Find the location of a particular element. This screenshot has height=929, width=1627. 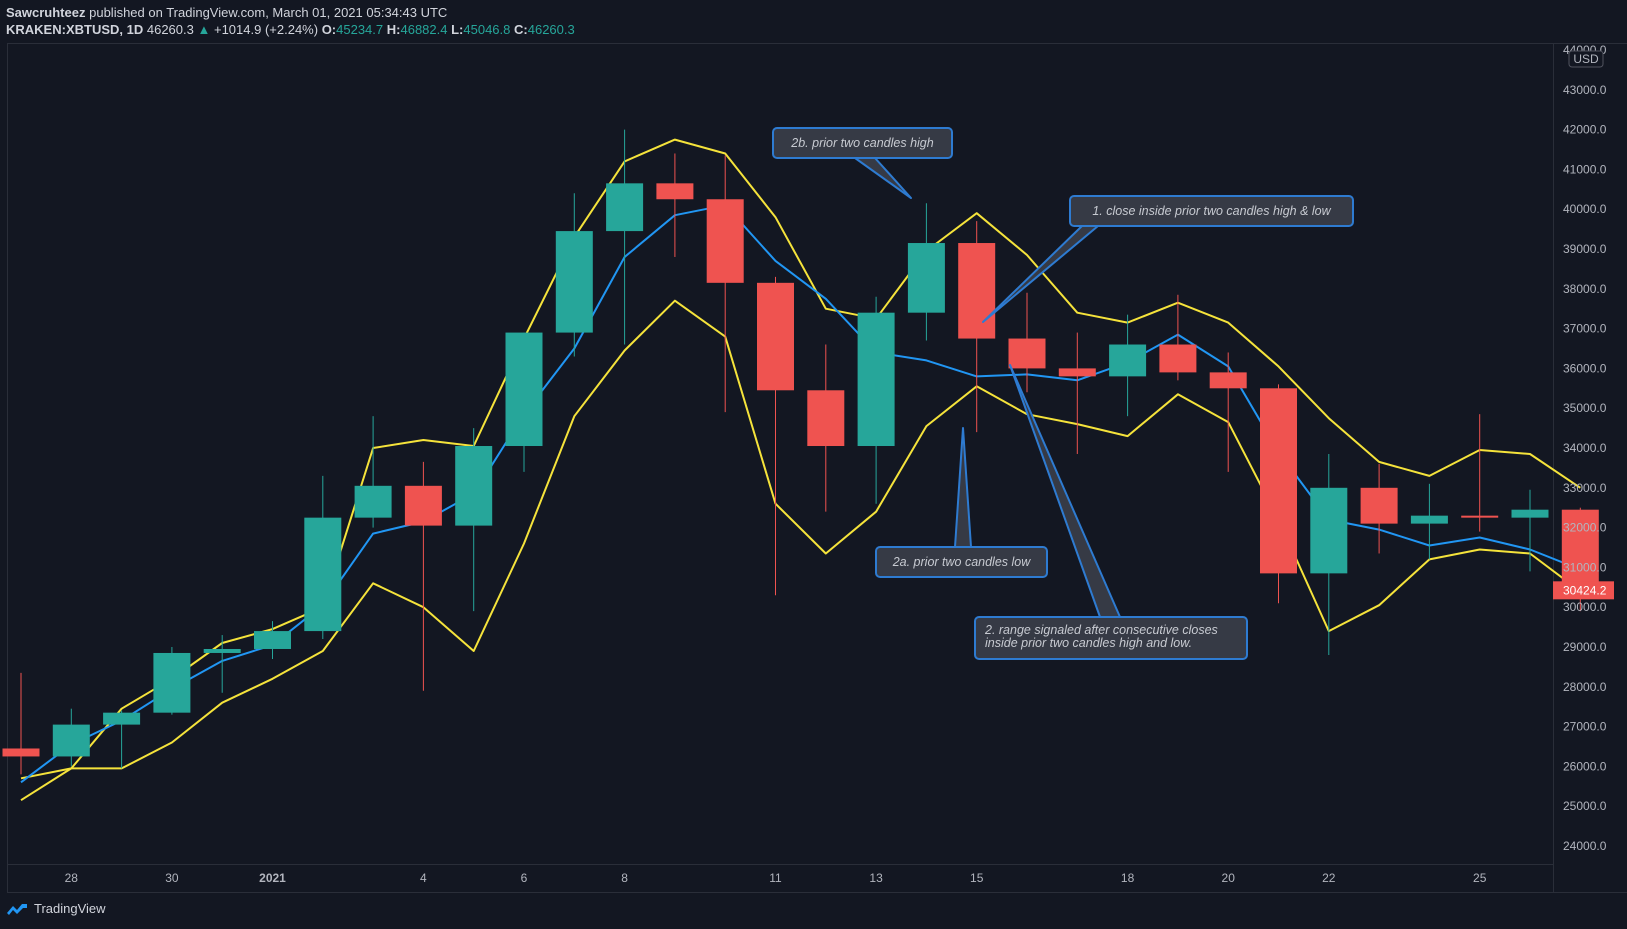

open-label: O: is located at coordinates (329, 29).